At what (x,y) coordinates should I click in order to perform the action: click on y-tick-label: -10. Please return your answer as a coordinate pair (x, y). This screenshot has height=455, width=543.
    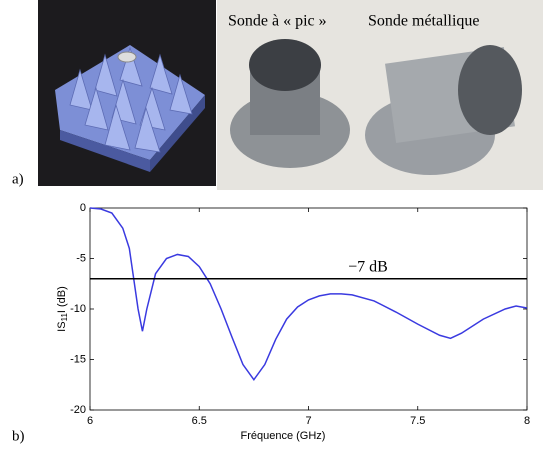
    Looking at the image, I should click on (78, 309).